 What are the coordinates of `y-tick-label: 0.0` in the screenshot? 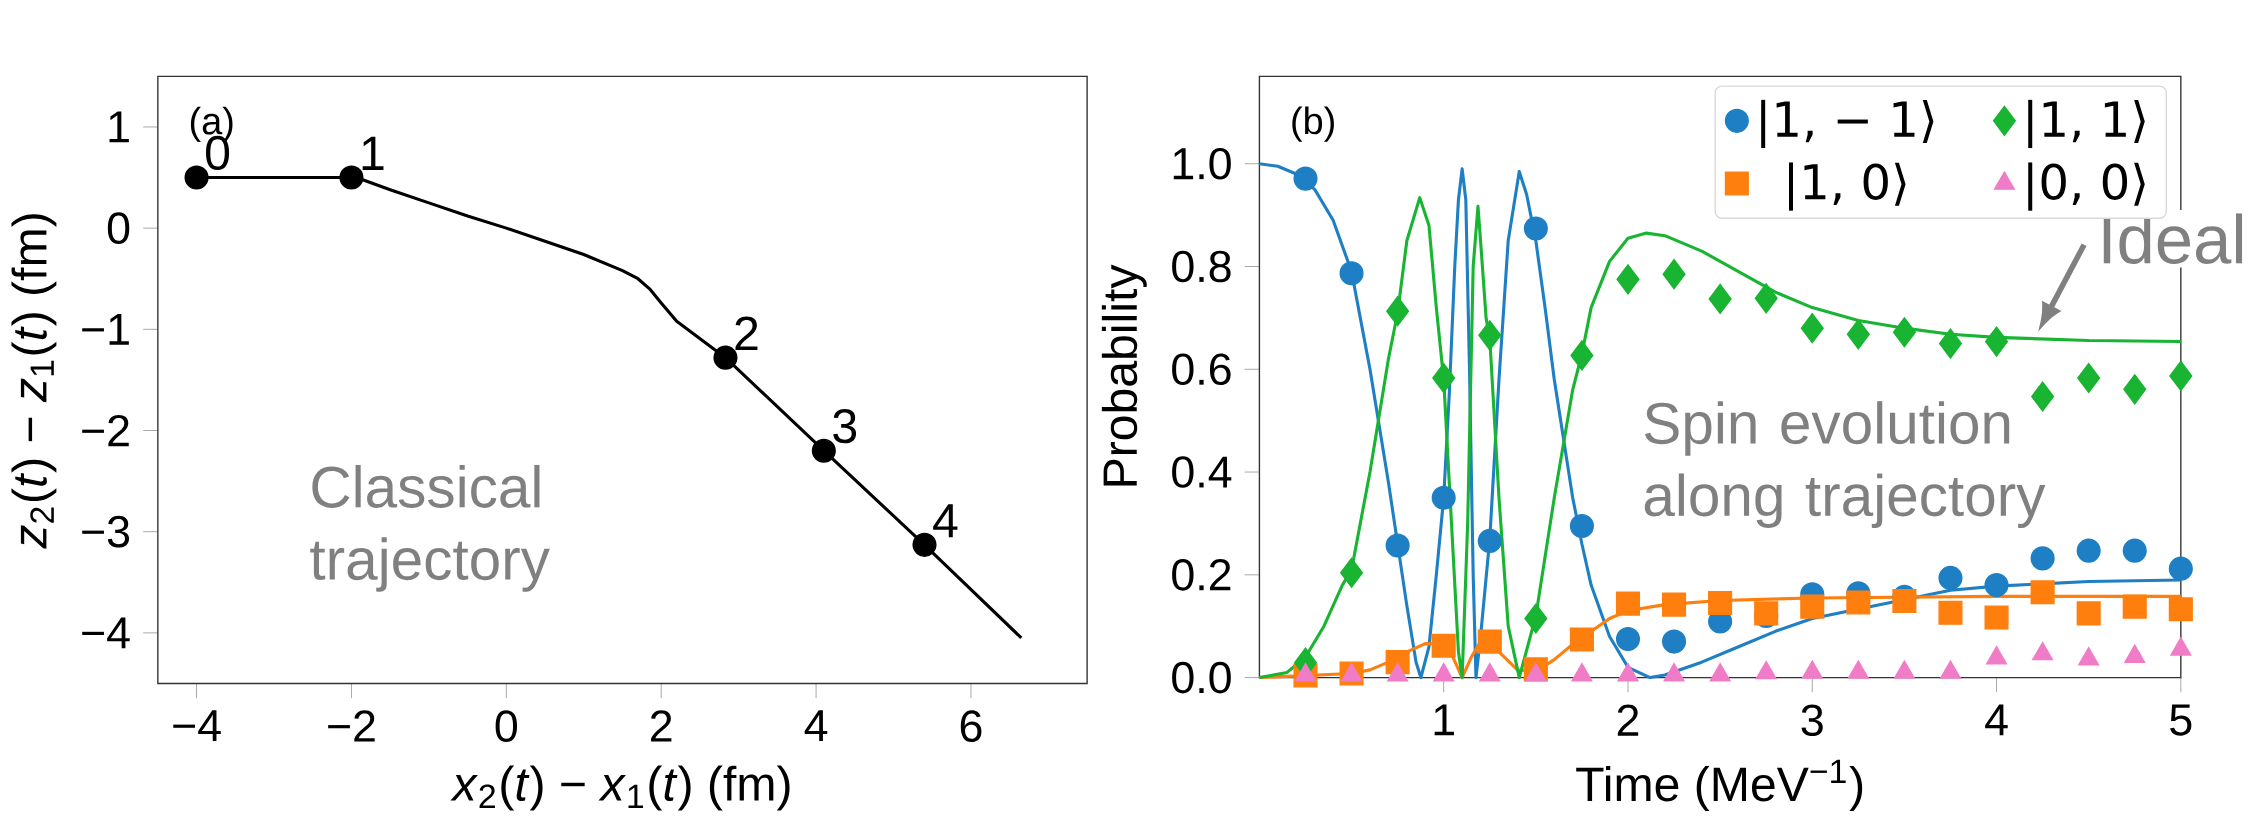 It's located at (1201, 677).